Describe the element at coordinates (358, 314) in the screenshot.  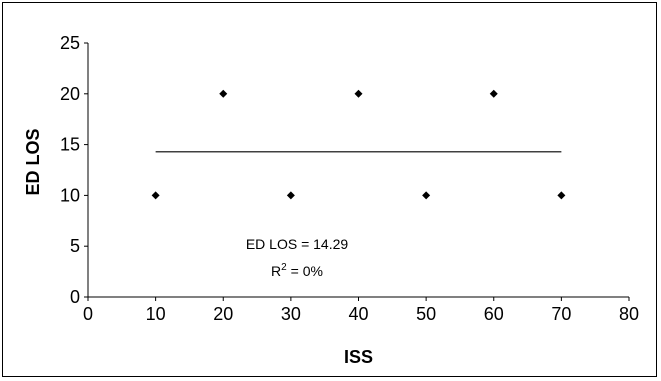
I see `x-tick-label: 40` at that location.